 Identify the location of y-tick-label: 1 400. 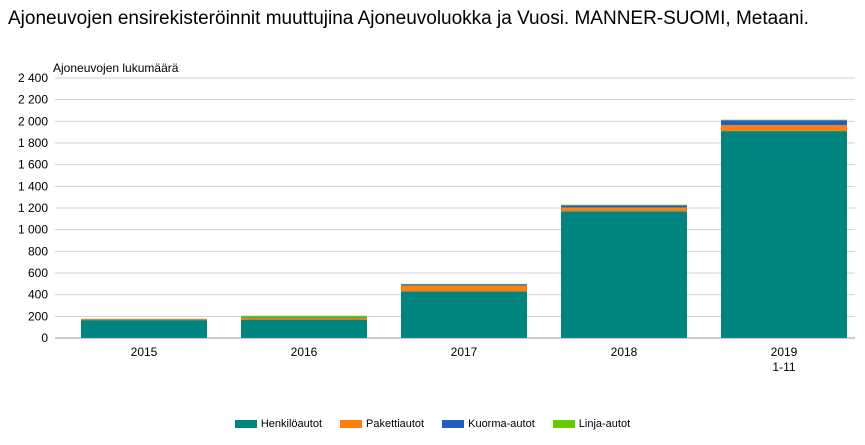
(33, 186).